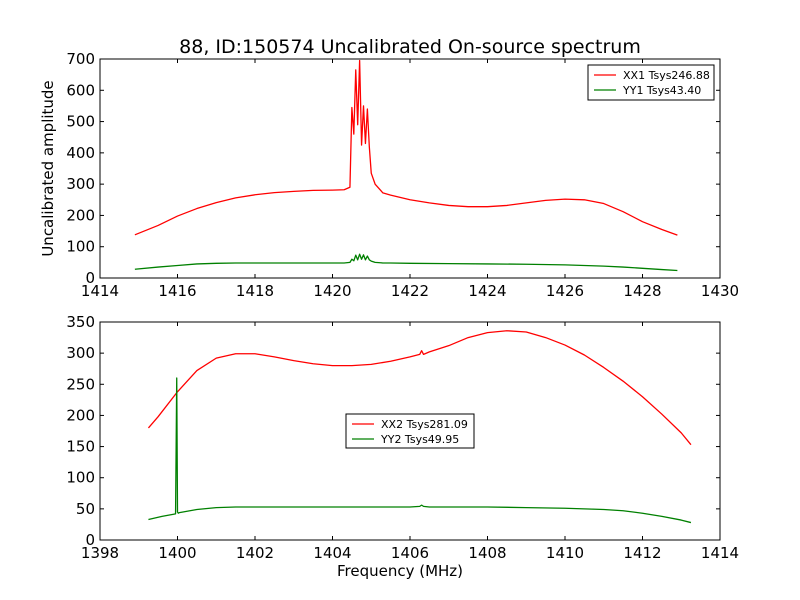  Describe the element at coordinates (419, 439) in the screenshot. I see `legend-label: YY2 Tsys49.95` at that location.